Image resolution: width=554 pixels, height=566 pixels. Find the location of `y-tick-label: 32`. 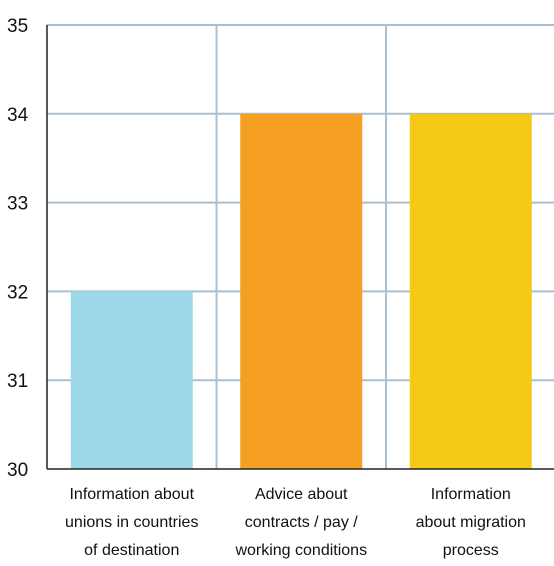

y-tick-label: 32 is located at coordinates (17, 292).